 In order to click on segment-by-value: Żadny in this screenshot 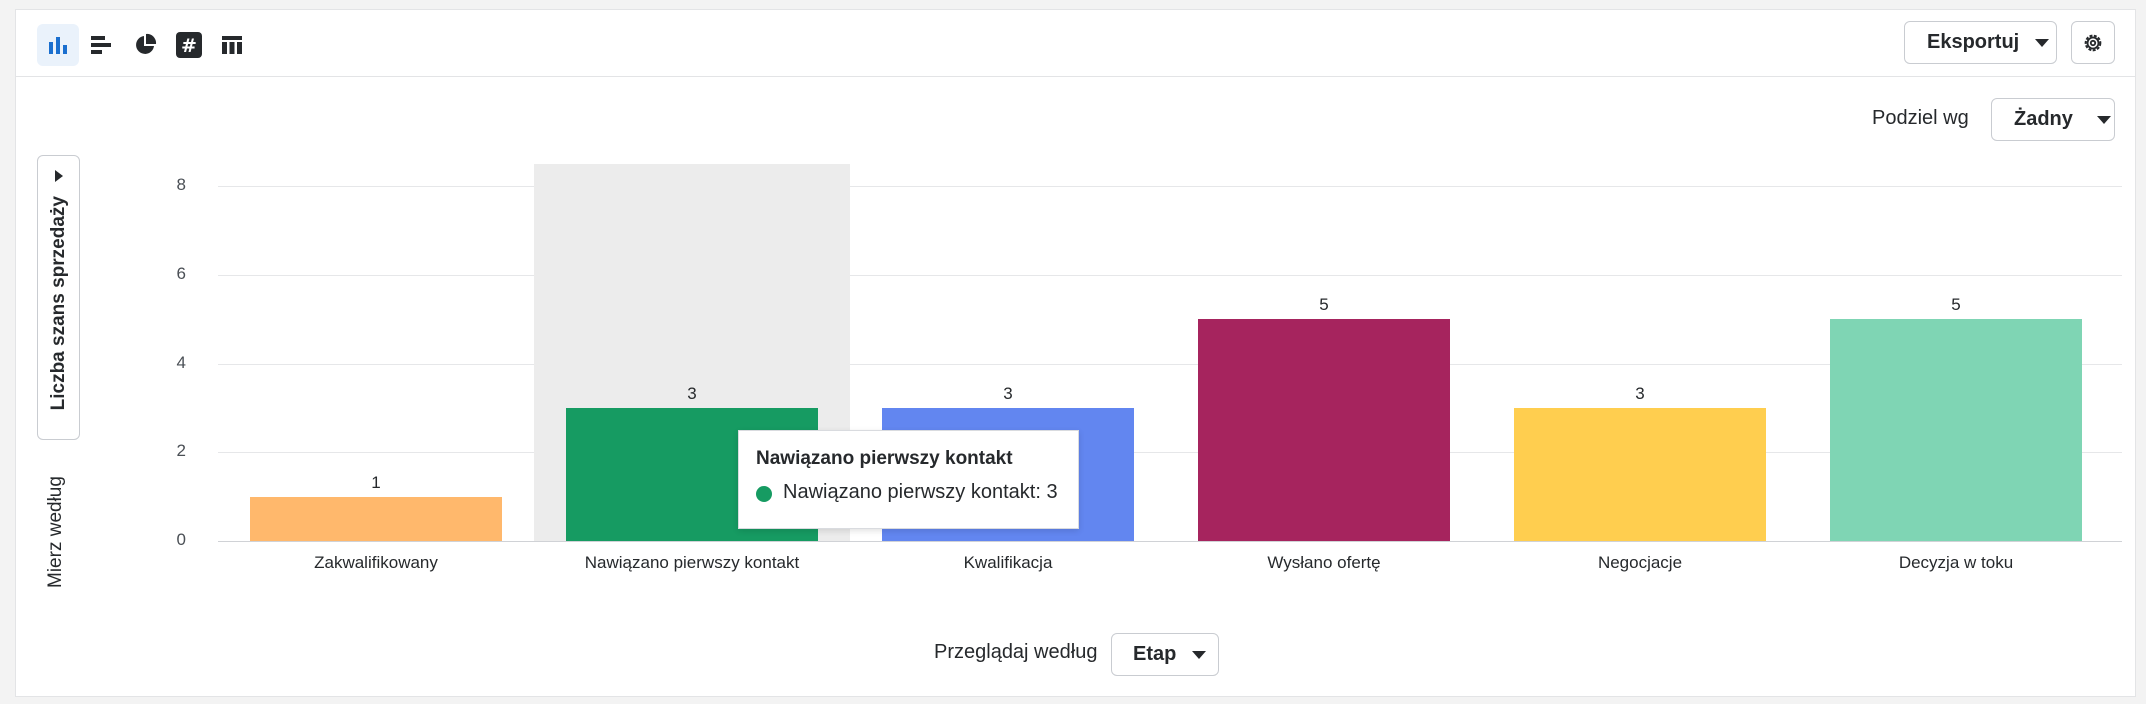, I will do `click(2043, 119)`.